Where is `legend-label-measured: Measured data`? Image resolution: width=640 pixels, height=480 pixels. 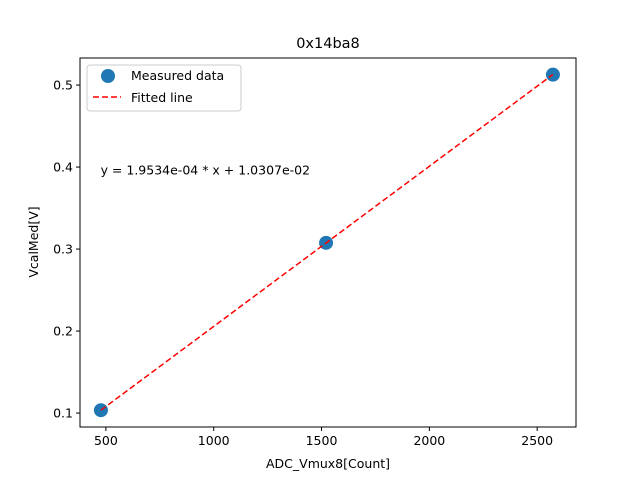
legend-label-measured: Measured data is located at coordinates (177, 75).